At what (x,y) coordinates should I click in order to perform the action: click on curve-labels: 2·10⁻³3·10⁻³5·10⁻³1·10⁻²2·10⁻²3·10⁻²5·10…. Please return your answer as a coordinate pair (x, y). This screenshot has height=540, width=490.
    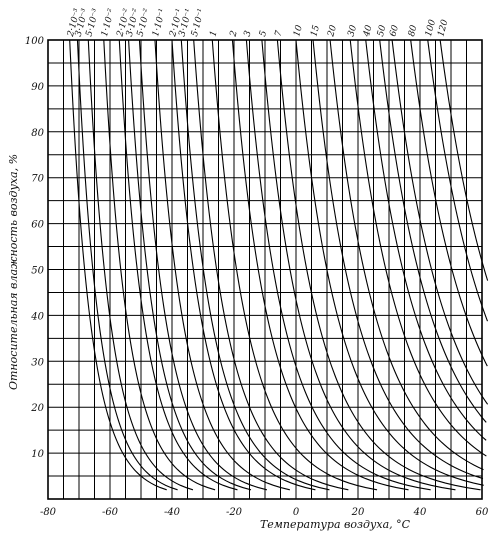
    Looking at the image, I should click on (258, 22).